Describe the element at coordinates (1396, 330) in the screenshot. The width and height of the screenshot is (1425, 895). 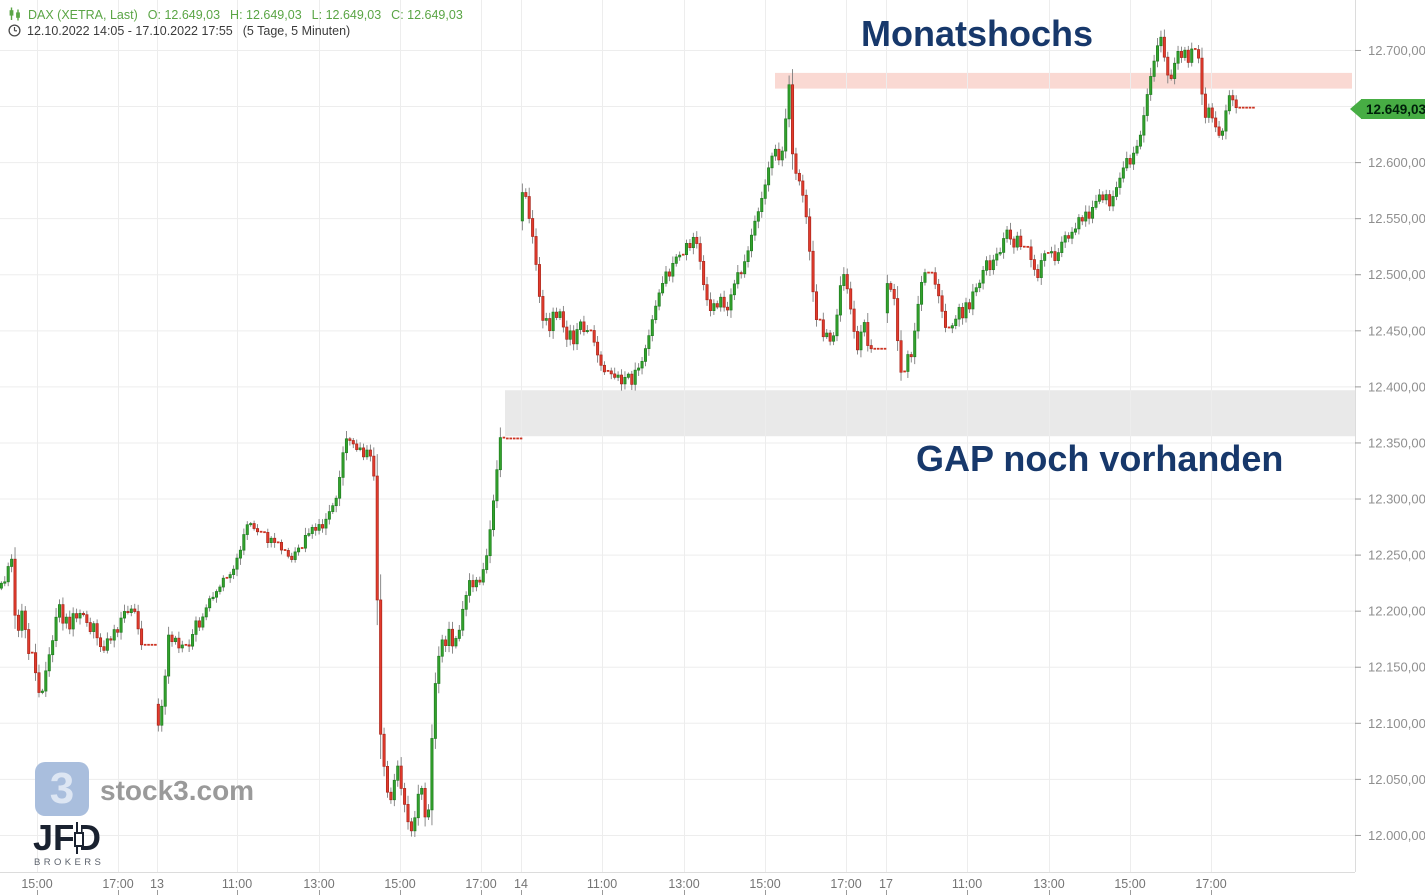
I see `price-tick-label: 12.450,00` at that location.